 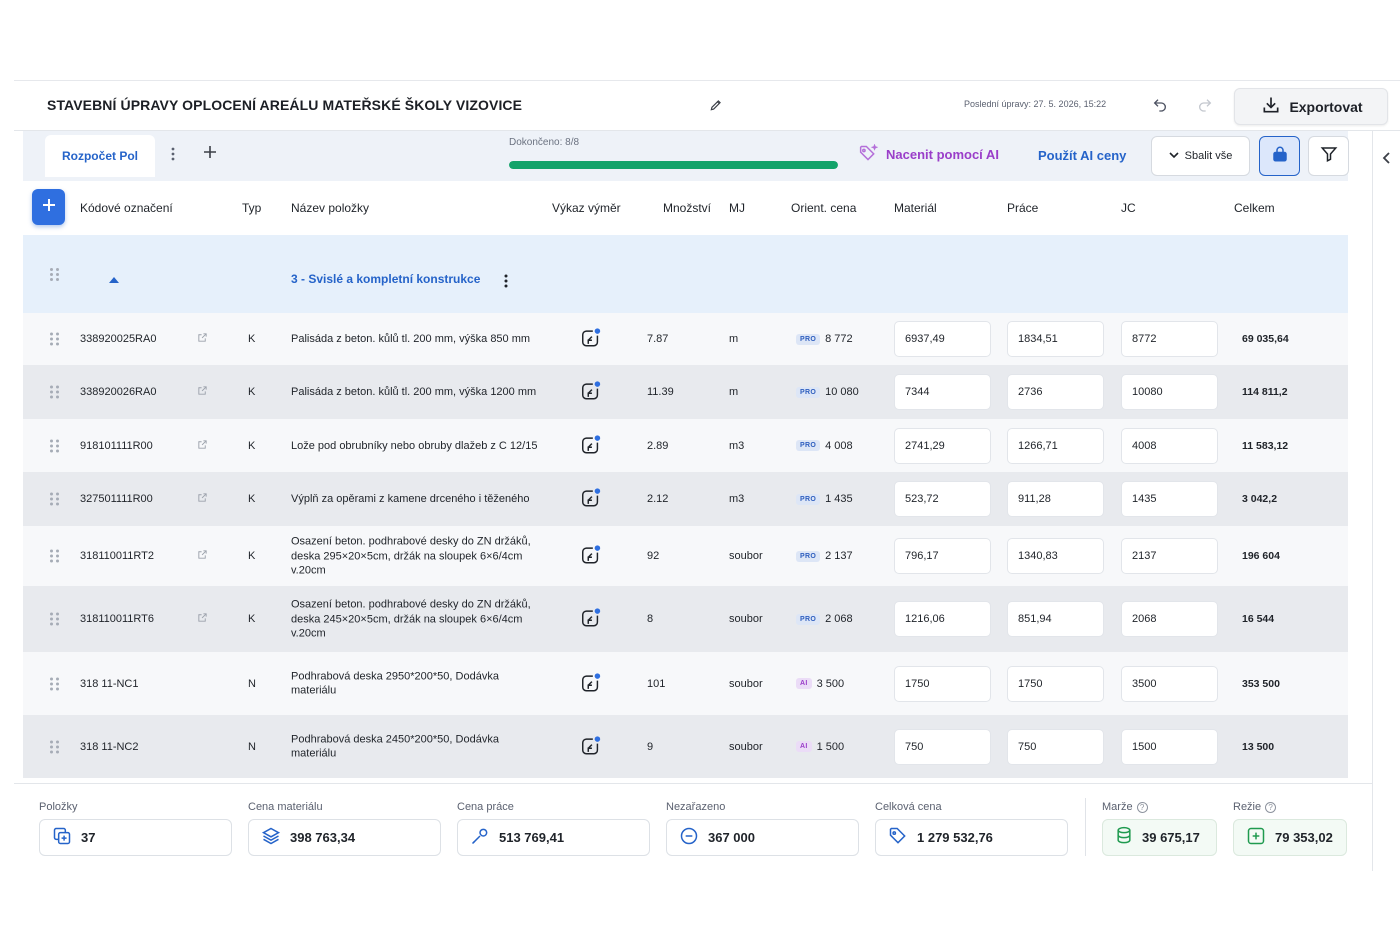 I want to click on item-code: 918101111R00, so click(x=116, y=445).